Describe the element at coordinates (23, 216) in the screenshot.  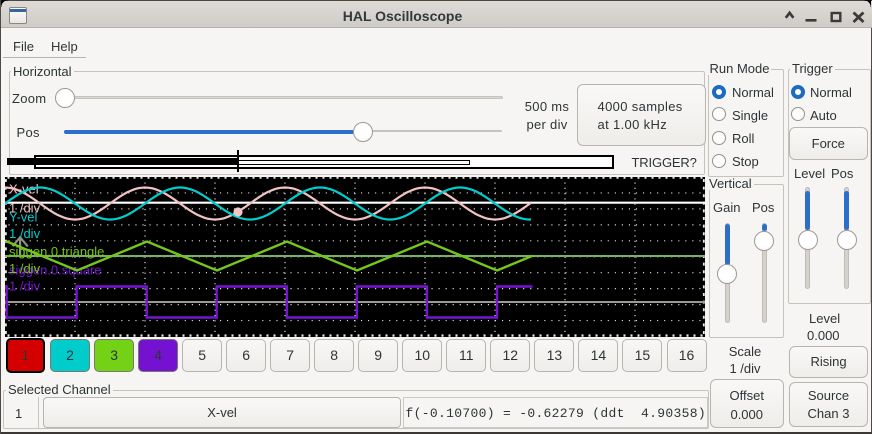
I see `svg-text: Y-vel` at that location.